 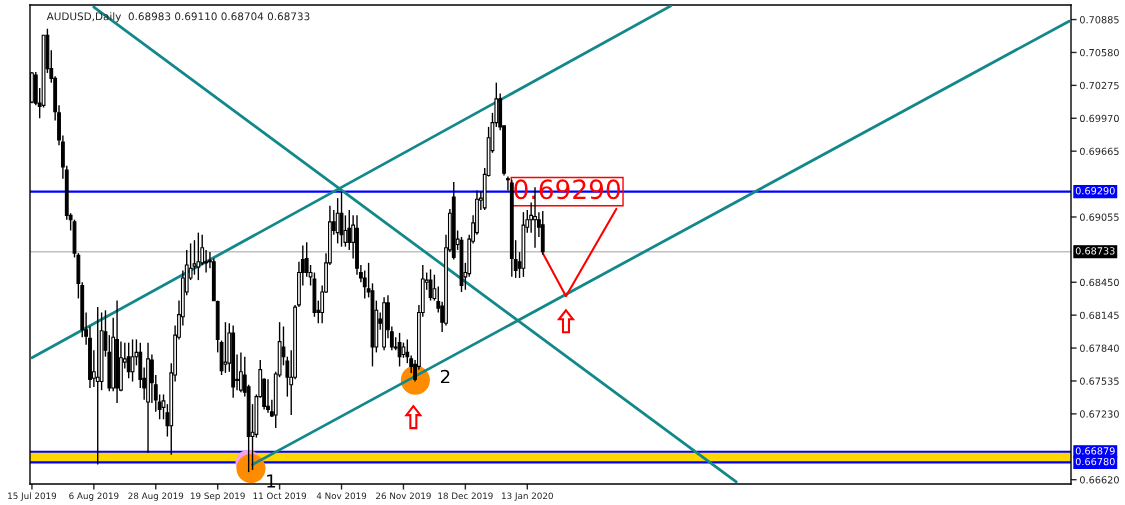 I want to click on y-tick-label: 0.67535, so click(x=1099, y=381).